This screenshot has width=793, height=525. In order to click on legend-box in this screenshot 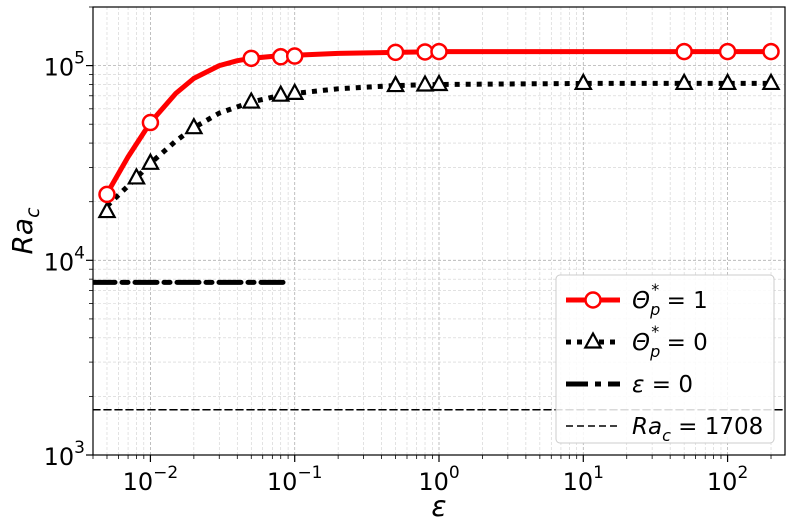, I will do `click(665, 359)`.